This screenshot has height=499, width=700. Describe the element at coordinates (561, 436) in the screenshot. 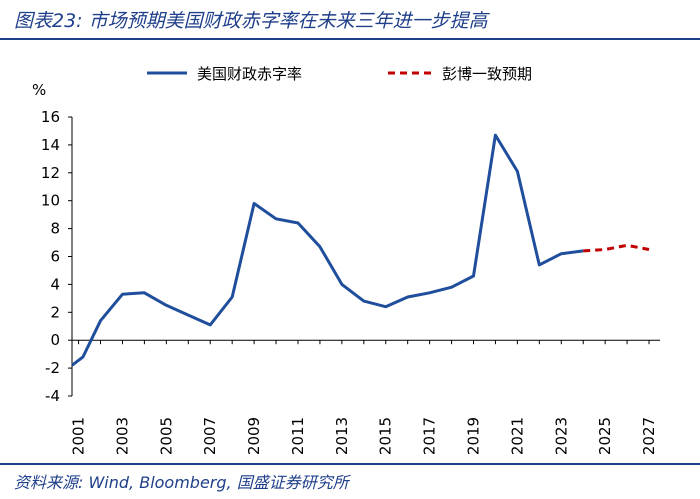

I see `x-tick-label: 2023` at that location.